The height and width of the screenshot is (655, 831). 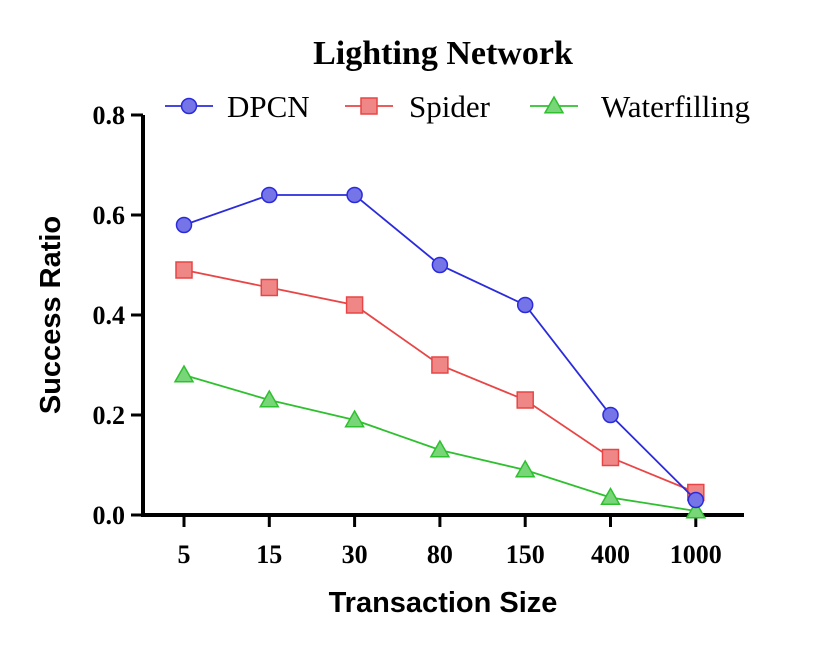 What do you see at coordinates (440, 554) in the screenshot?
I see `x-tick-label: 80` at bounding box center [440, 554].